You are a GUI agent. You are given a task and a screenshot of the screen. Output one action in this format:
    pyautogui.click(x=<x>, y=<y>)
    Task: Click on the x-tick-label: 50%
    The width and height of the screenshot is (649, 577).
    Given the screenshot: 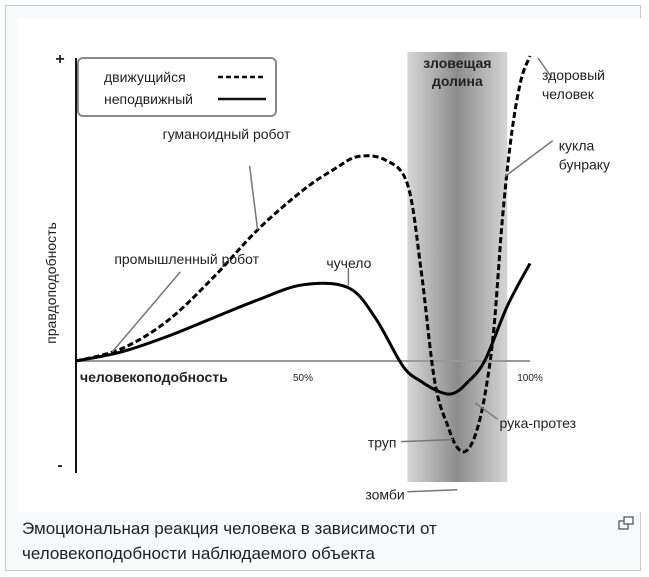 What is the action you would take?
    pyautogui.click(x=303, y=378)
    